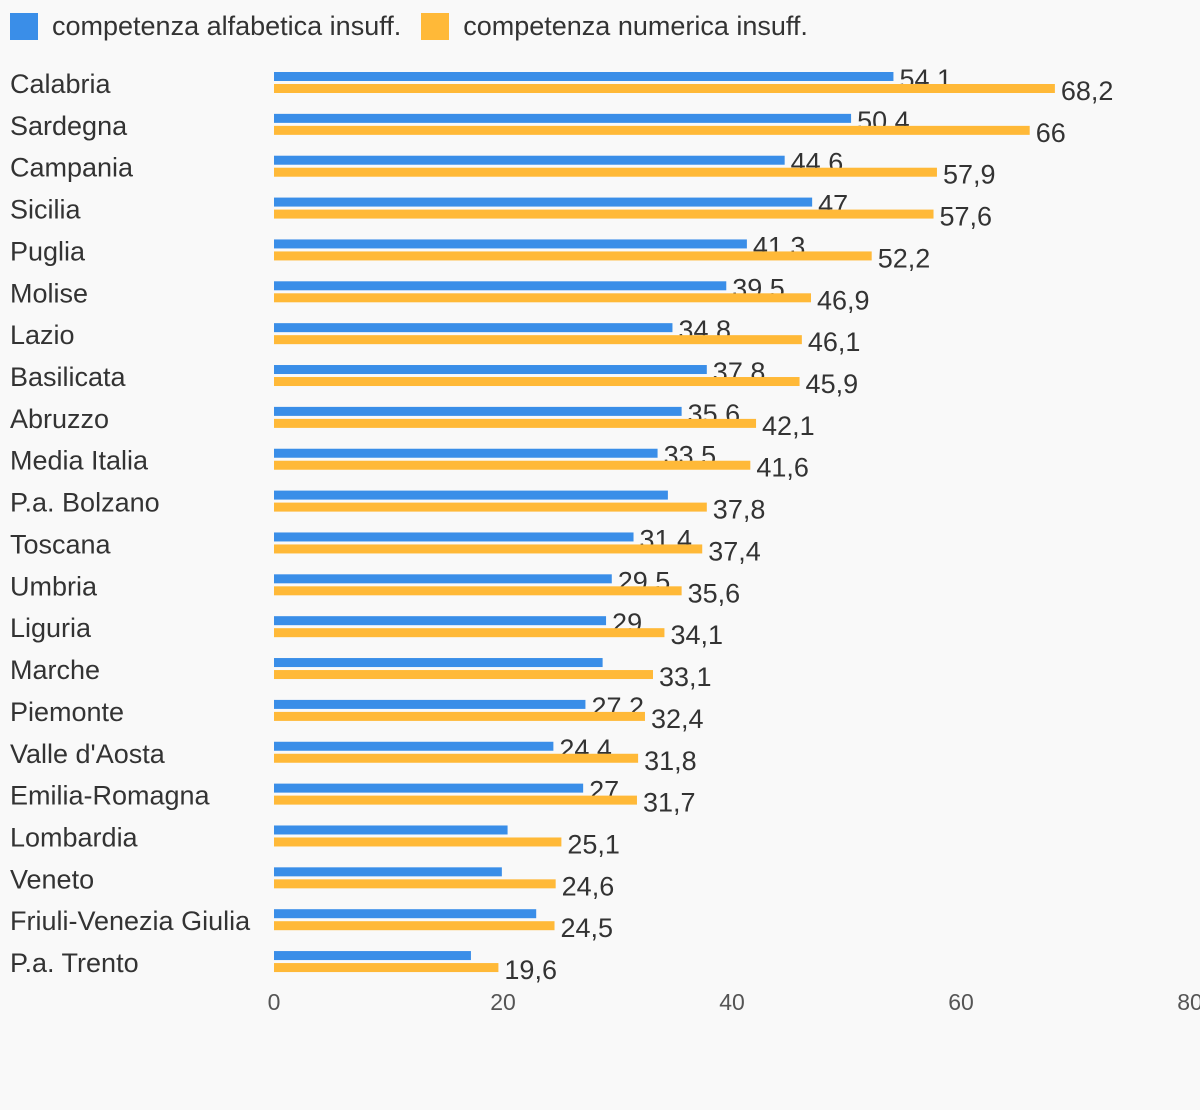 The width and height of the screenshot is (1200, 1110). I want to click on x-tick-label-20: 20, so click(503, 1002).